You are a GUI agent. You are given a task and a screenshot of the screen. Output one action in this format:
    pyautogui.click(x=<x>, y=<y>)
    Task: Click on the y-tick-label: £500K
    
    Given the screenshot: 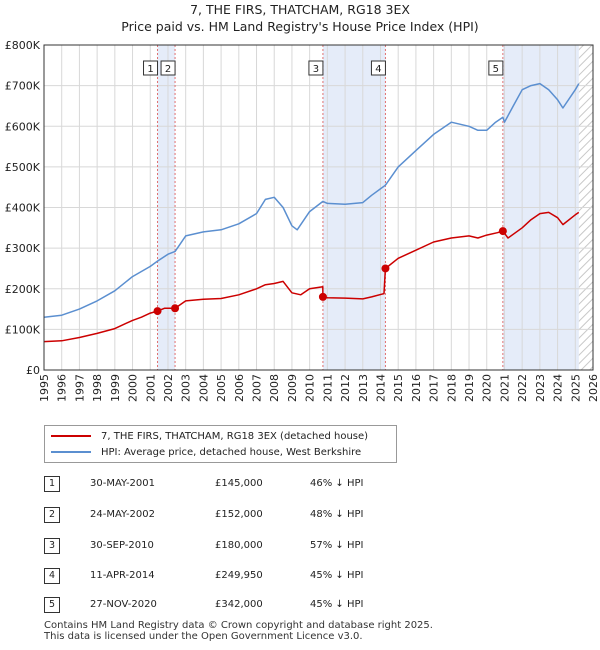 What is the action you would take?
    pyautogui.click(x=23, y=167)
    